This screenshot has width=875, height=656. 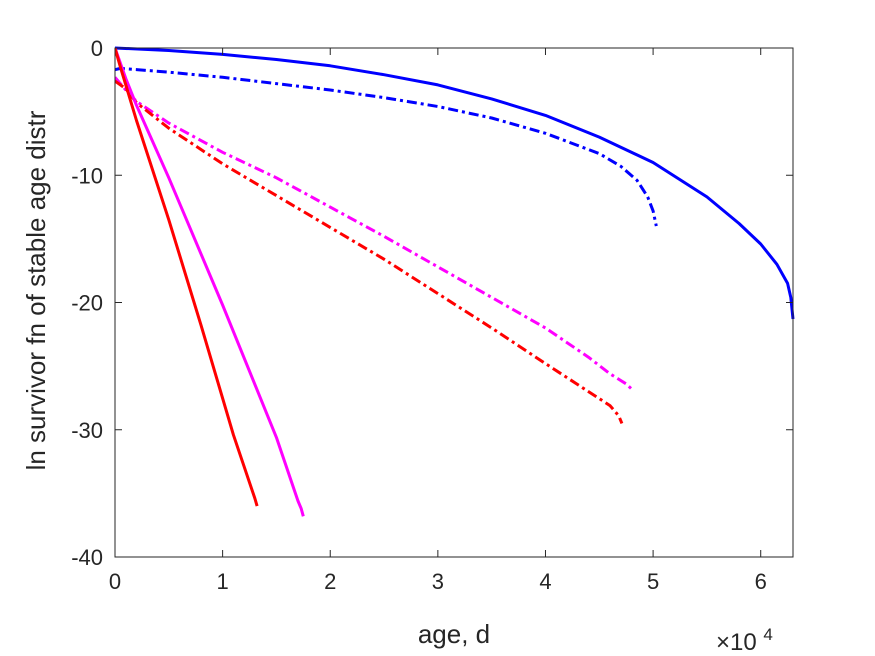 I want to click on y-tick-label: 0, so click(x=97, y=48).